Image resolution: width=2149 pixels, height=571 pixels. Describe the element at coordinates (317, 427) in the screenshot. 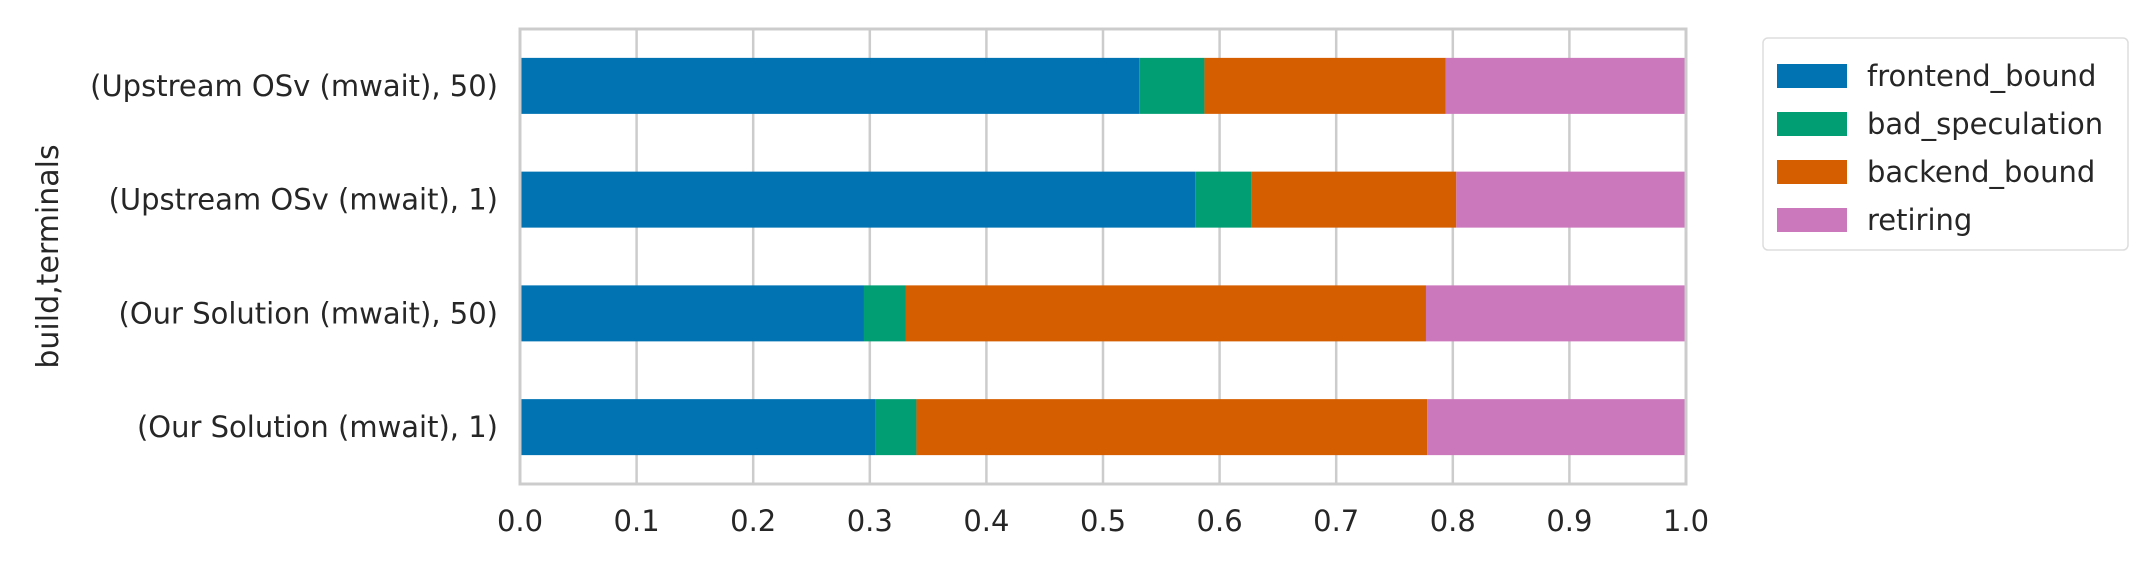

I see `y-tick-label: (Our Solution (mwait), 1)` at that location.